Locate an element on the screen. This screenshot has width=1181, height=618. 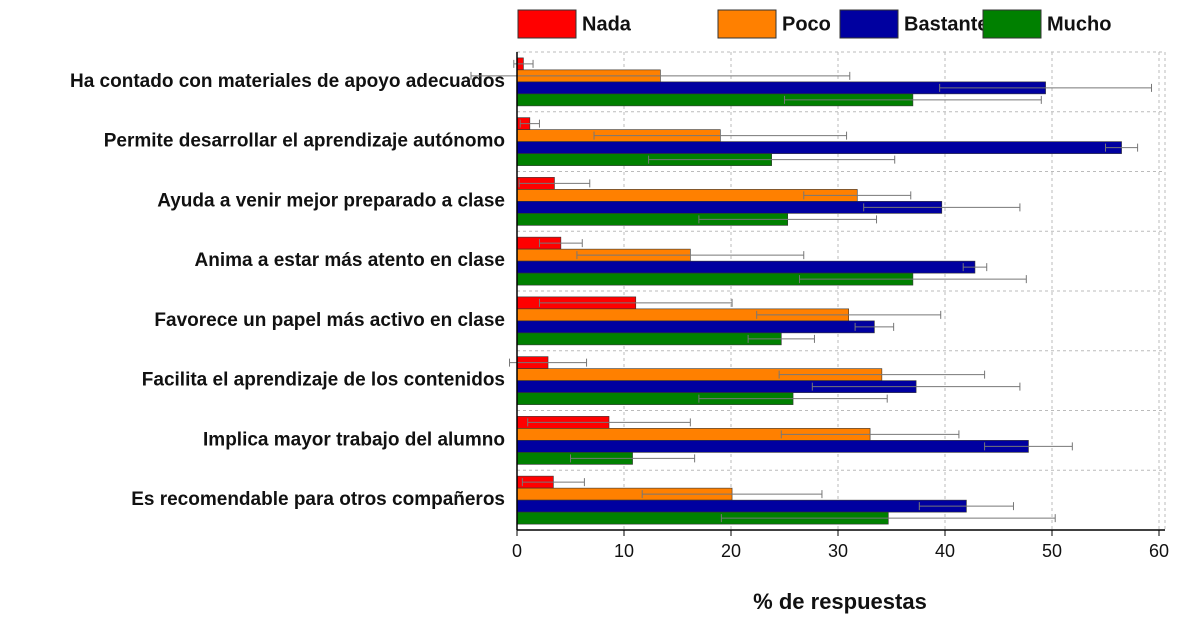
category-label: Anima a estar más atento en clase is located at coordinates (350, 260).